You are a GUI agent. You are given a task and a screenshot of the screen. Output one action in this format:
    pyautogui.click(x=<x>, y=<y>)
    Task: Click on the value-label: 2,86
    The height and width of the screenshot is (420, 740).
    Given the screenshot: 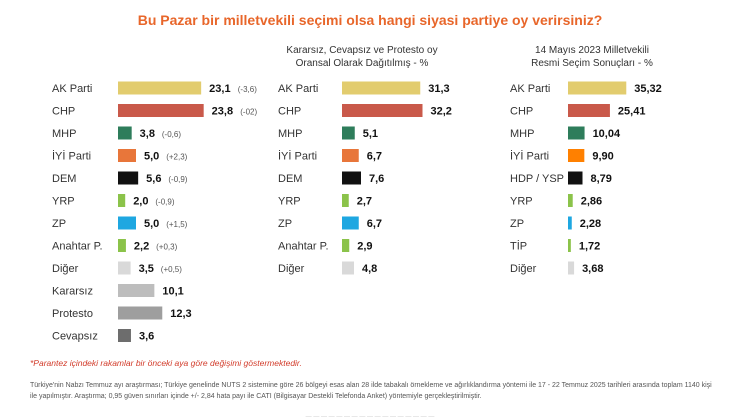 What is the action you would take?
    pyautogui.click(x=591, y=202)
    